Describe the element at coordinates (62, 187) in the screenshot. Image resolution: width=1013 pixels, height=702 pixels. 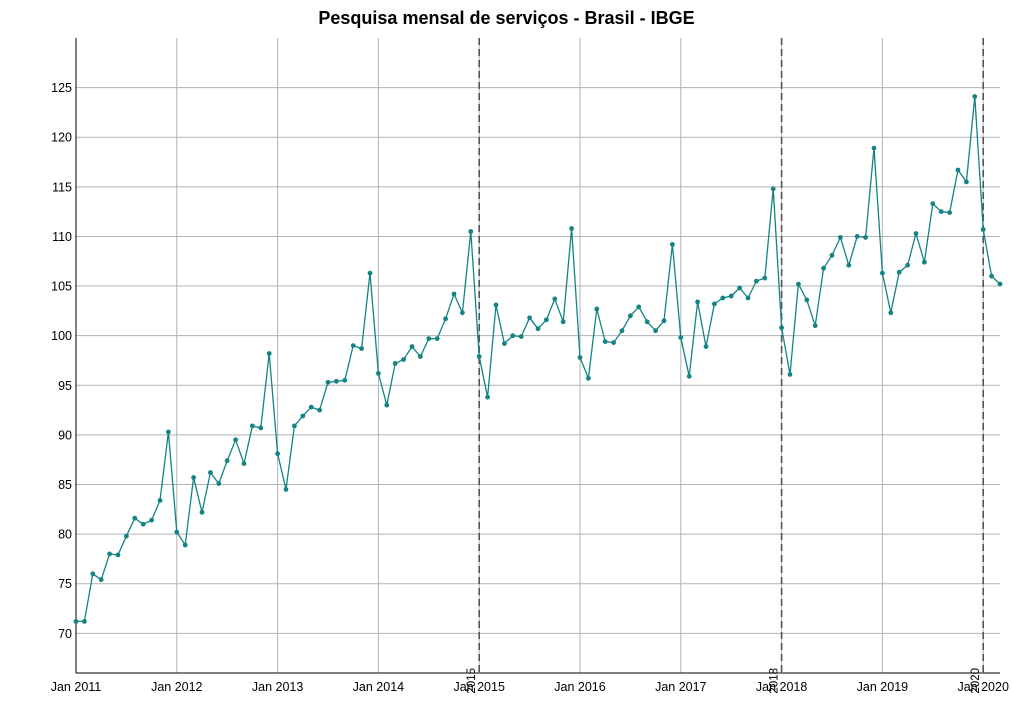
I see `y-tick-label: 115` at that location.